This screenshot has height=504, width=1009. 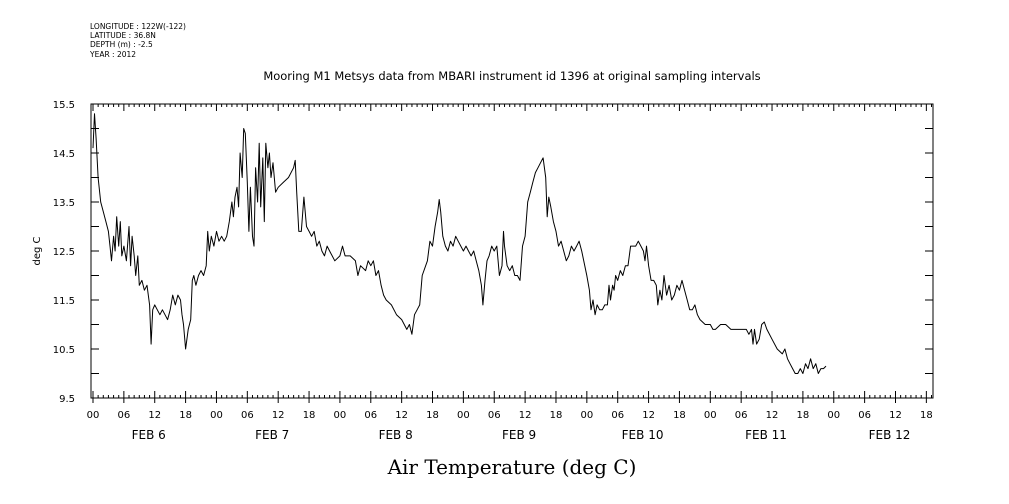 I want to click on y-tick-label: 9.5, so click(x=67, y=399).